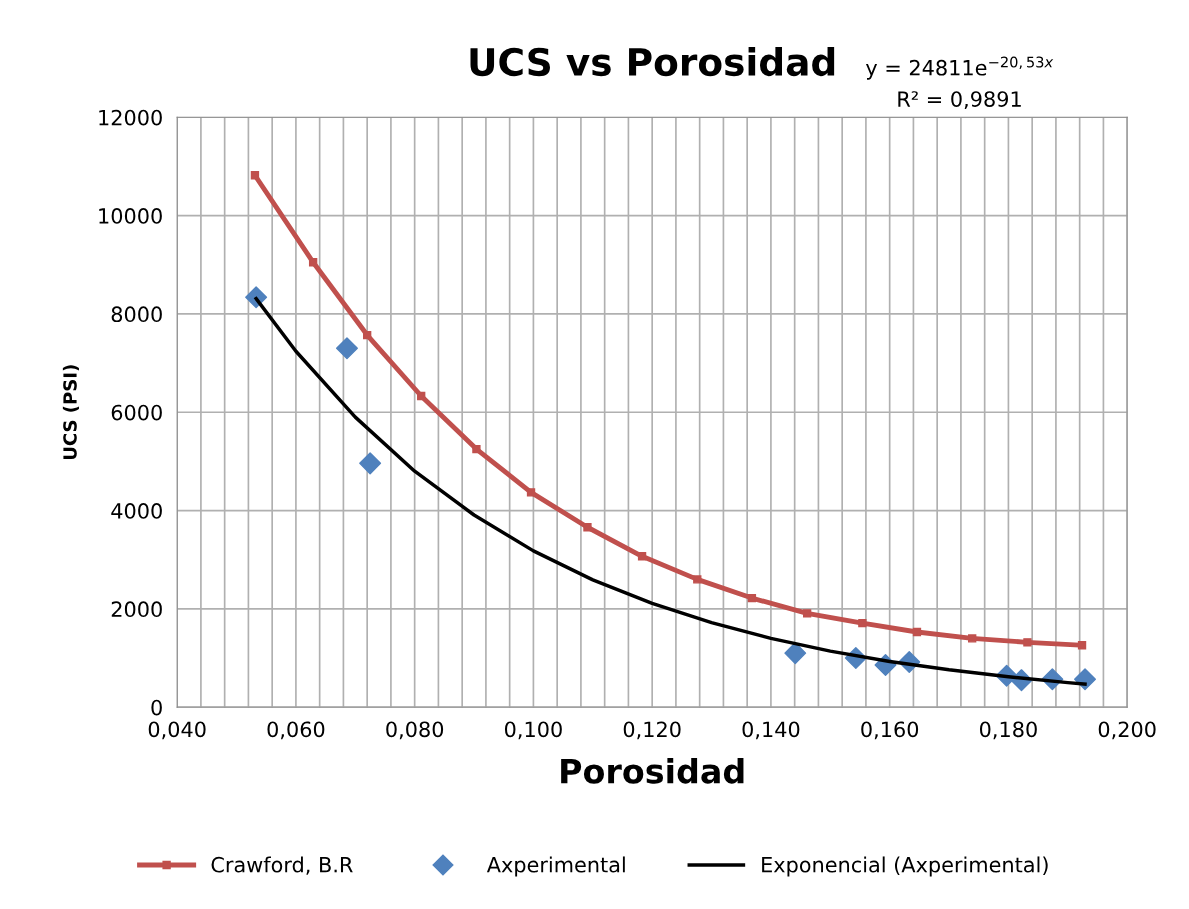  Describe the element at coordinates (177, 730) in the screenshot. I see `x-tick-label: 0,040` at that location.